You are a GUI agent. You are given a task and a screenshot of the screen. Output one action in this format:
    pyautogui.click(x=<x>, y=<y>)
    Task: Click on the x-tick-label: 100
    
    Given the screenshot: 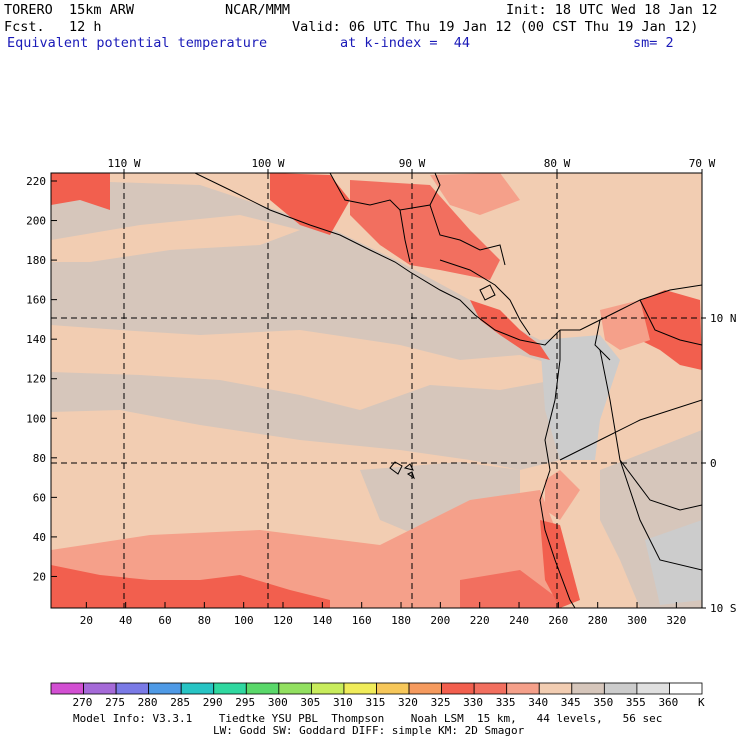 What is the action you would take?
    pyautogui.click(x=244, y=620)
    